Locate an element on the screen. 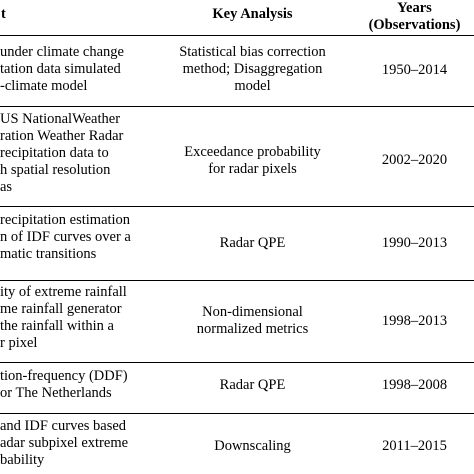 The height and width of the screenshot is (474, 474). row1-years: 1950–2014 is located at coordinates (414, 70).